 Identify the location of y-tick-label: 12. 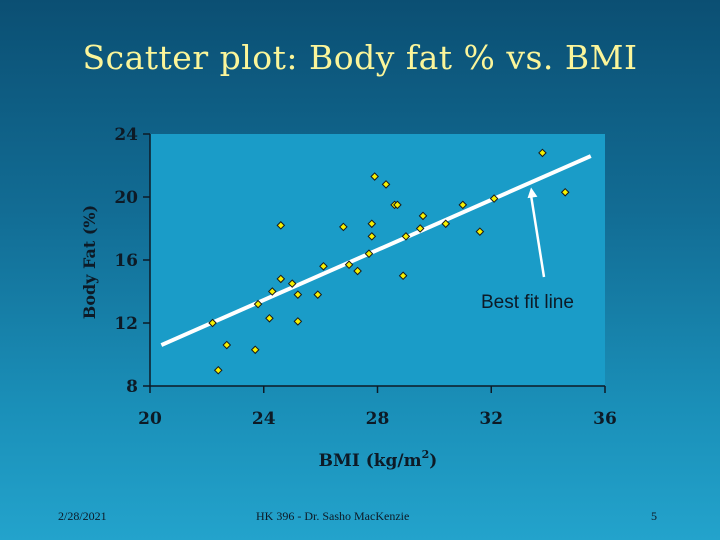
(126, 324).